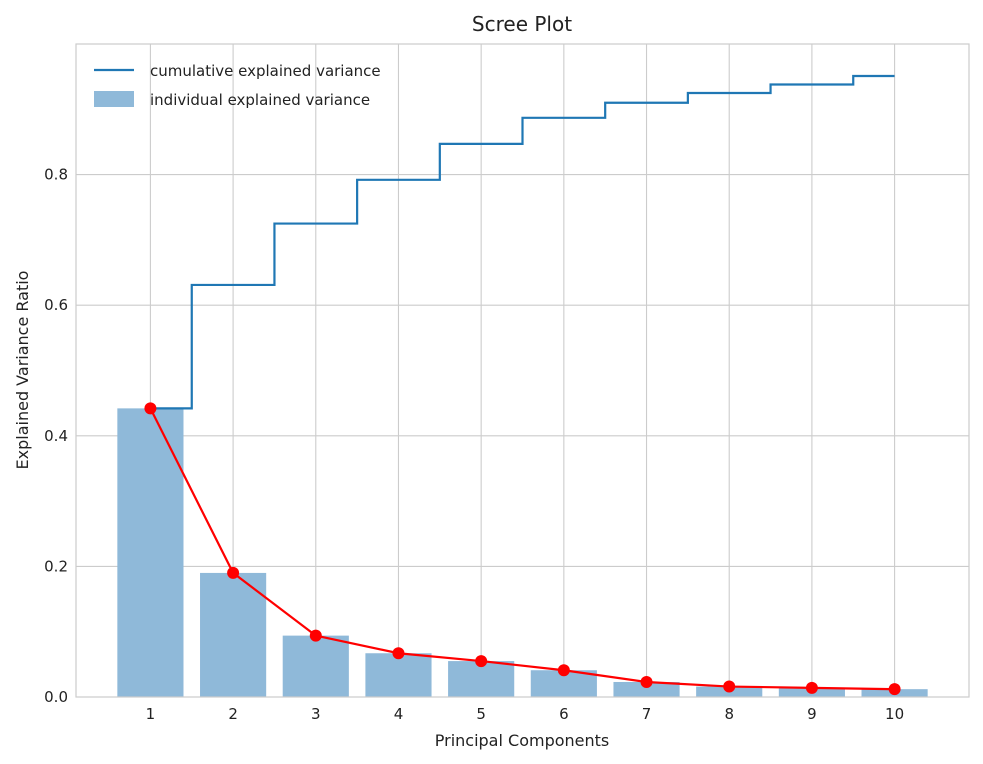 The height and width of the screenshot is (764, 983). I want to click on x-axis-label: Principal Components, so click(522, 740).